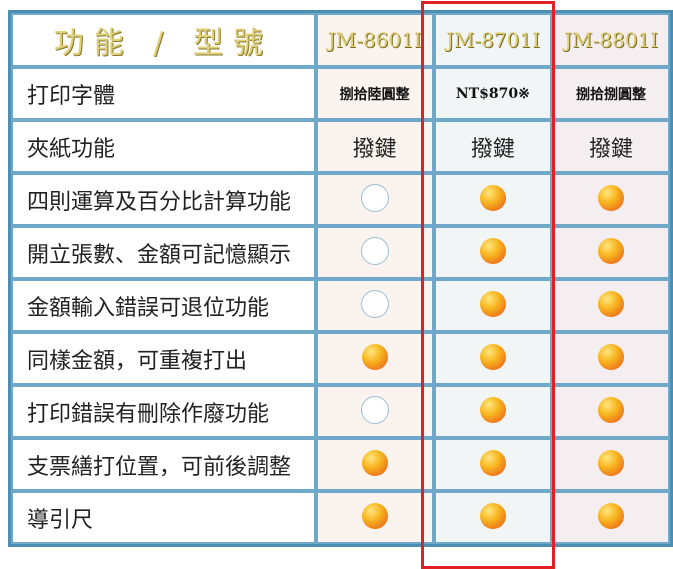 The image size is (673, 569). I want to click on feature-label: 同樣金額，可重複打出, so click(163, 358).